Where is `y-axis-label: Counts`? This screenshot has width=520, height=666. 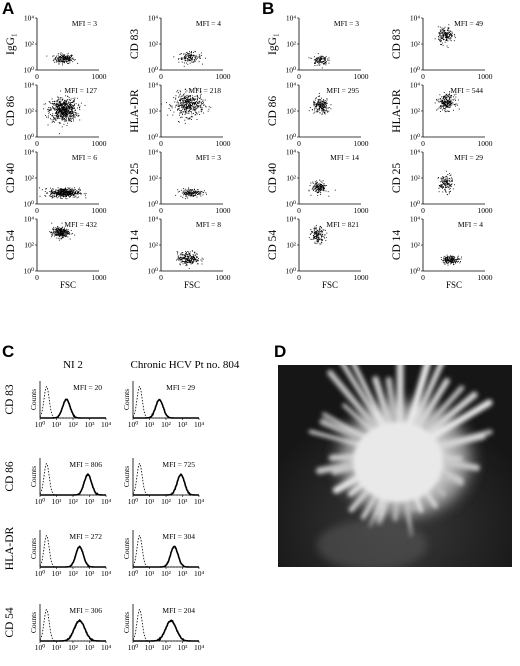
y-axis-label: Counts is located at coordinates (33, 476).